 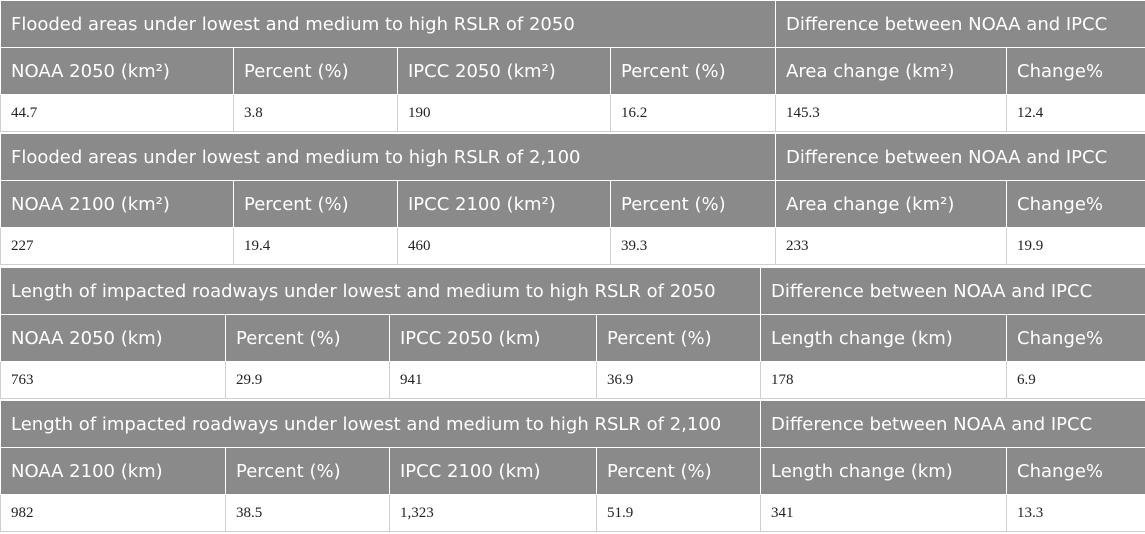 What do you see at coordinates (1075, 380) in the screenshot?
I see `data-cell: 6.9` at bounding box center [1075, 380].